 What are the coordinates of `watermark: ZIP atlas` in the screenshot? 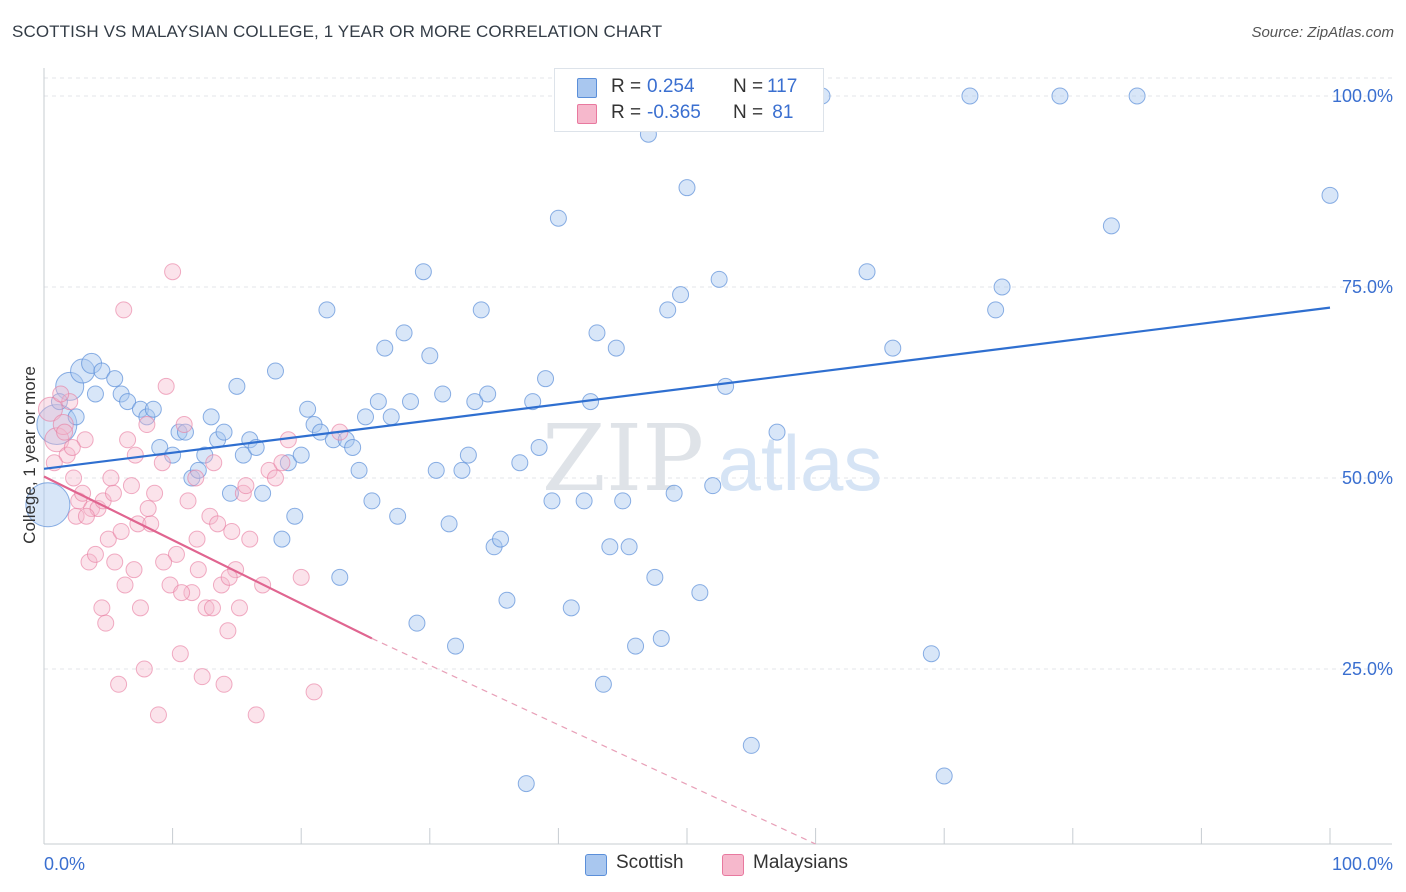 It's located at (712, 458).